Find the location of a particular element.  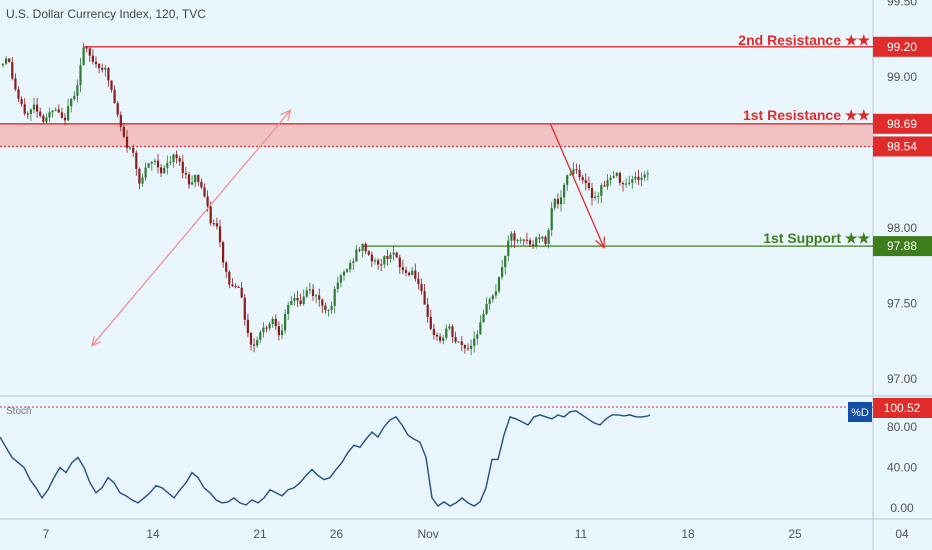

stoch-axis: 80.00 40.00 0.00 is located at coordinates (902, 467).